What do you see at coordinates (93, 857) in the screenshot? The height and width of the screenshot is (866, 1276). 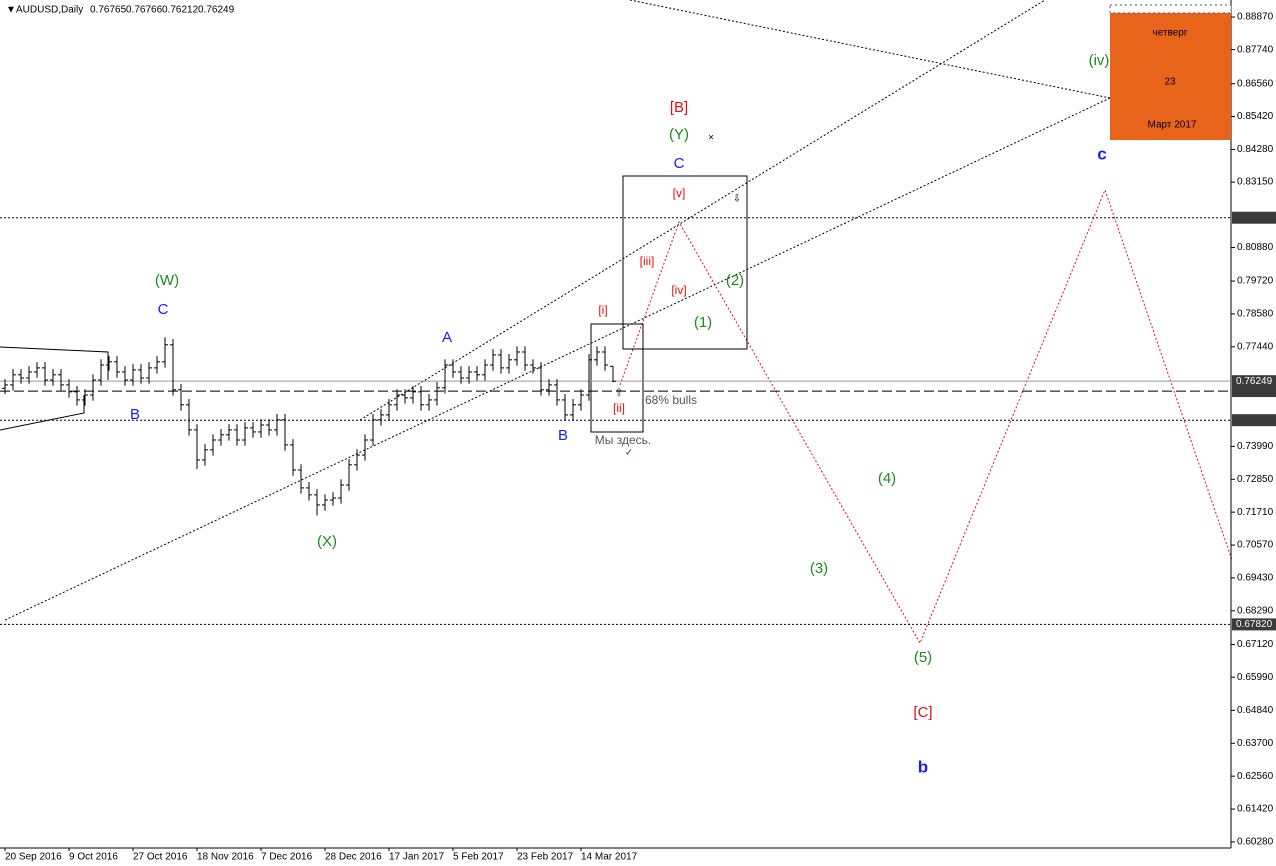 I see `x-tick-label: 9 Oct 2016` at bounding box center [93, 857].